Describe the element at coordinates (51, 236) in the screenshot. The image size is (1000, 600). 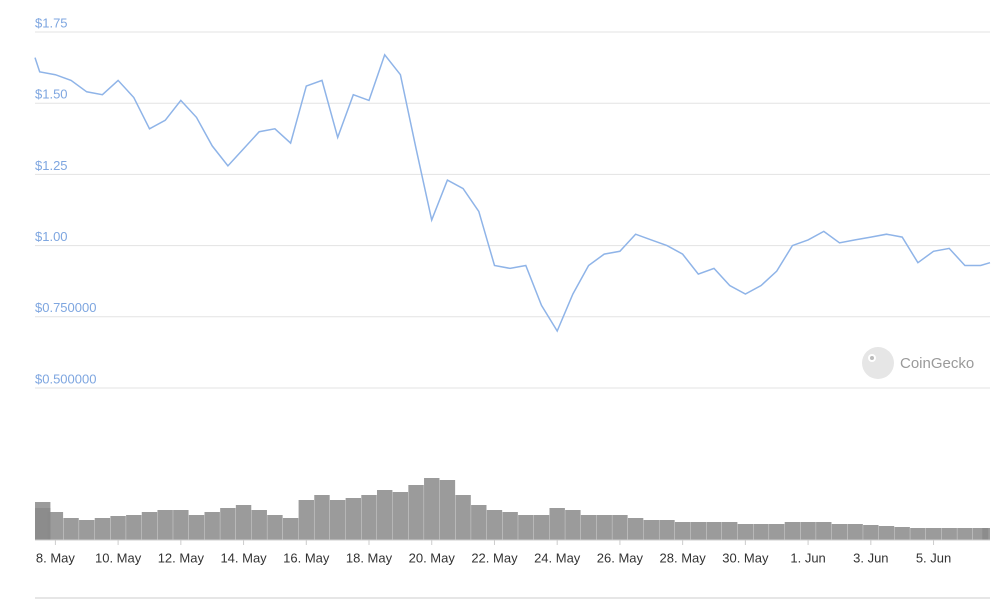
I see `y-tick-label: $1.00` at that location.